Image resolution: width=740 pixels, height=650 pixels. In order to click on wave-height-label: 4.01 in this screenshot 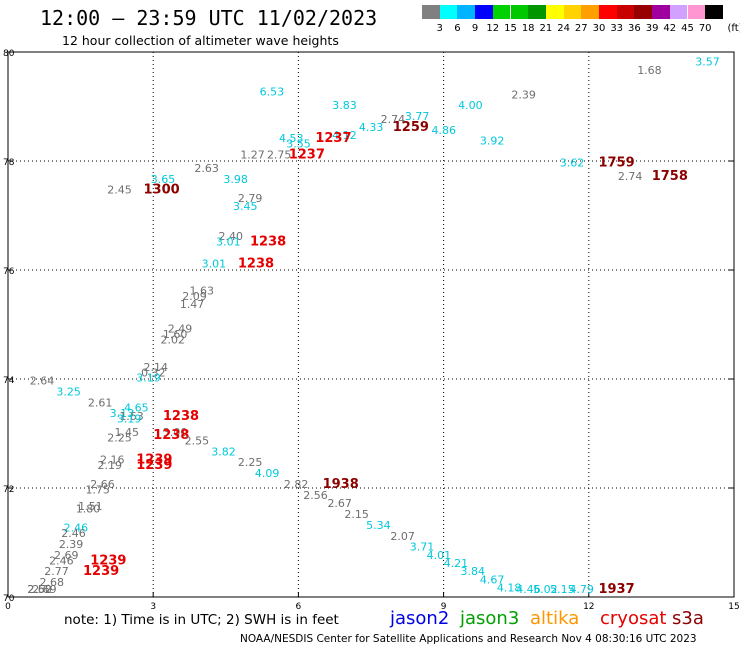, I will do `click(439, 555)`.